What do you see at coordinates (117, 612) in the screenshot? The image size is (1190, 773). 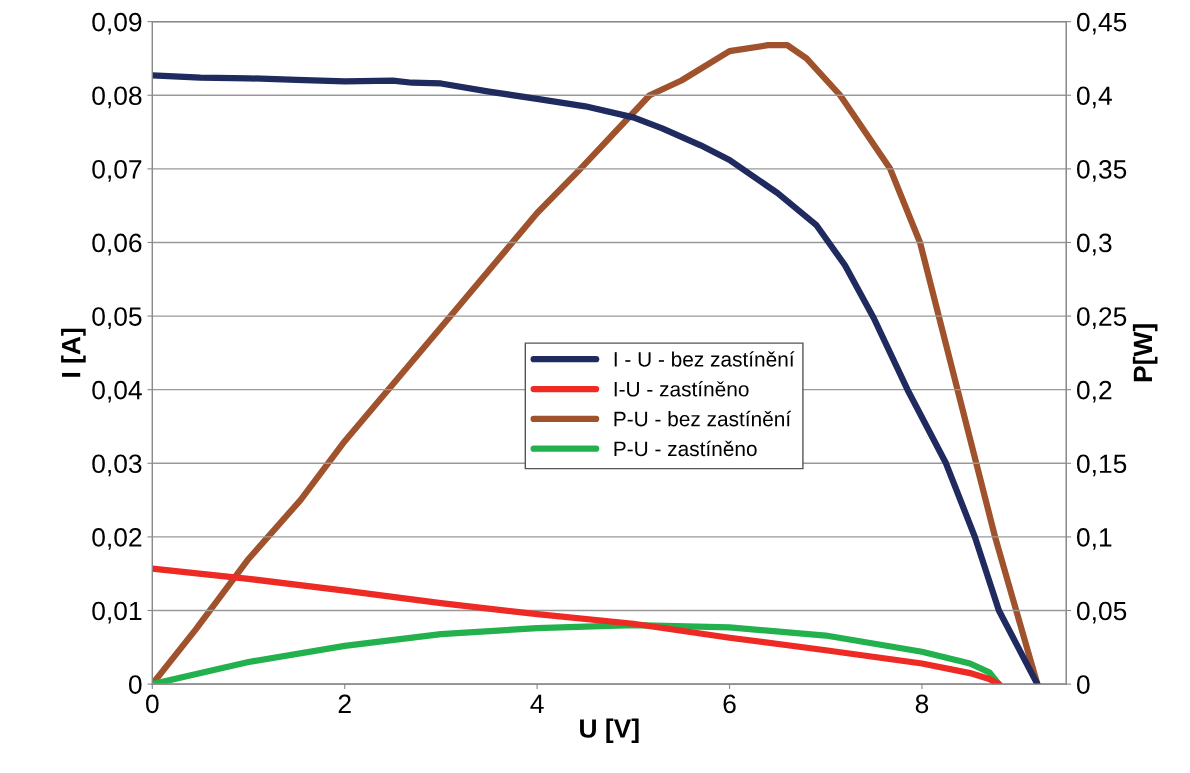 I see `y-tick-label: 0,01` at bounding box center [117, 612].